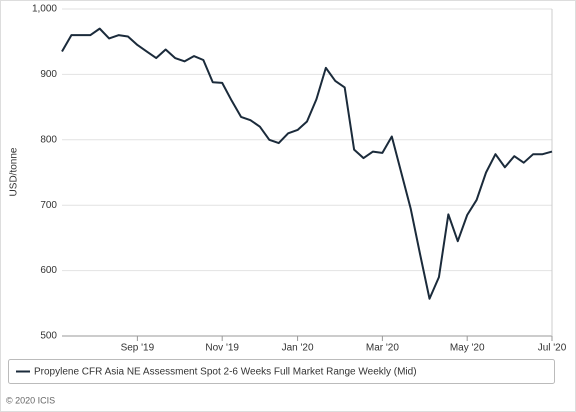 This screenshot has height=412, width=576. What do you see at coordinates (552, 348) in the screenshot?
I see `x-tick-label: Jul '20` at bounding box center [552, 348].